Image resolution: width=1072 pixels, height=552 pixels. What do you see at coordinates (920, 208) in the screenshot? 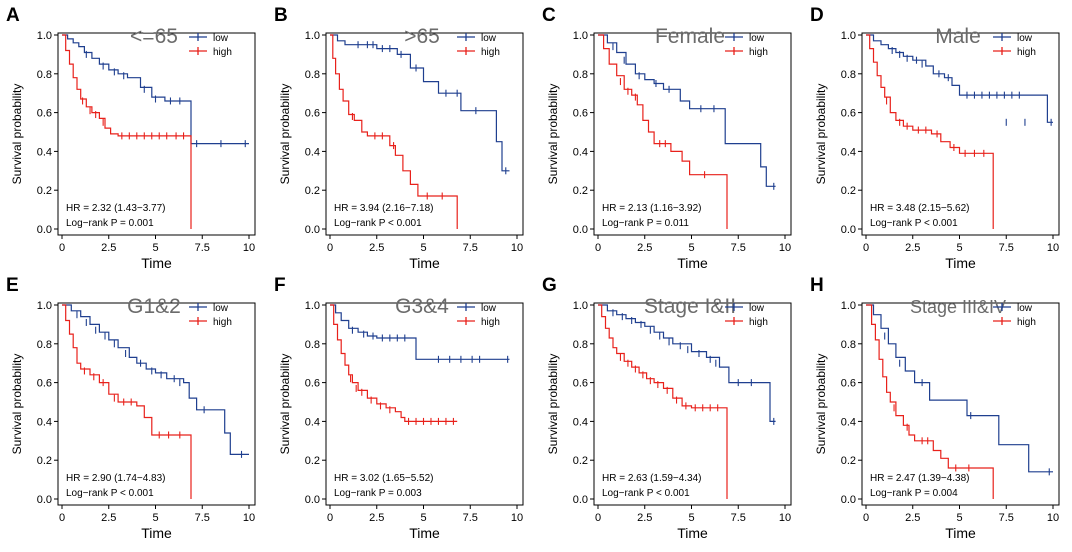
I see `hazard-ratio-text: HR = 3.48 (2.15−5.62)` at bounding box center [920, 208].